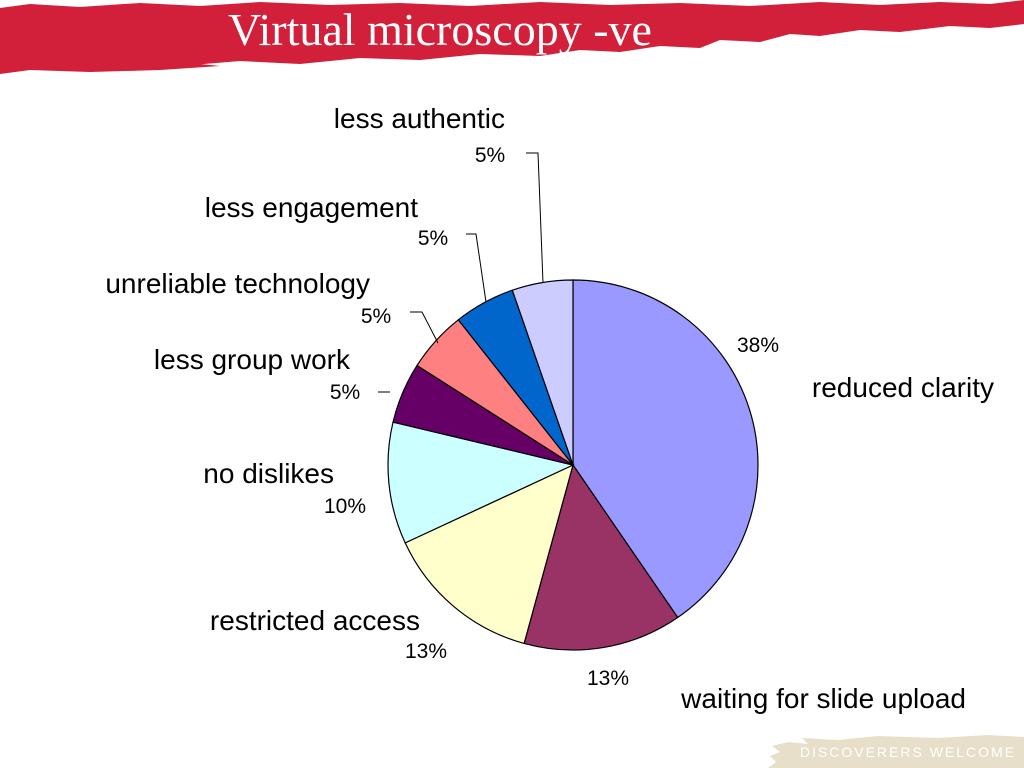  Describe the element at coordinates (489, 554) in the screenshot. I see `pie-slice-restricted-access` at that location.